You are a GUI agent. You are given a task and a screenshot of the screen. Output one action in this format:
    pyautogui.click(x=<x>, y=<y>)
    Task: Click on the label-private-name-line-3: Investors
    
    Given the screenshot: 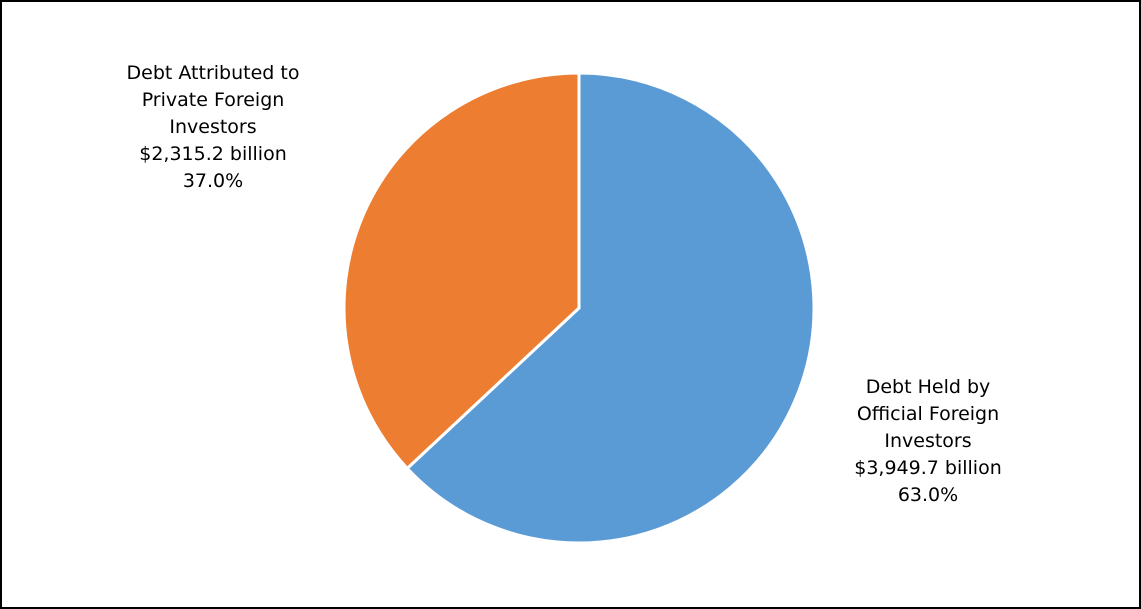 What is the action you would take?
    pyautogui.click(x=213, y=127)
    